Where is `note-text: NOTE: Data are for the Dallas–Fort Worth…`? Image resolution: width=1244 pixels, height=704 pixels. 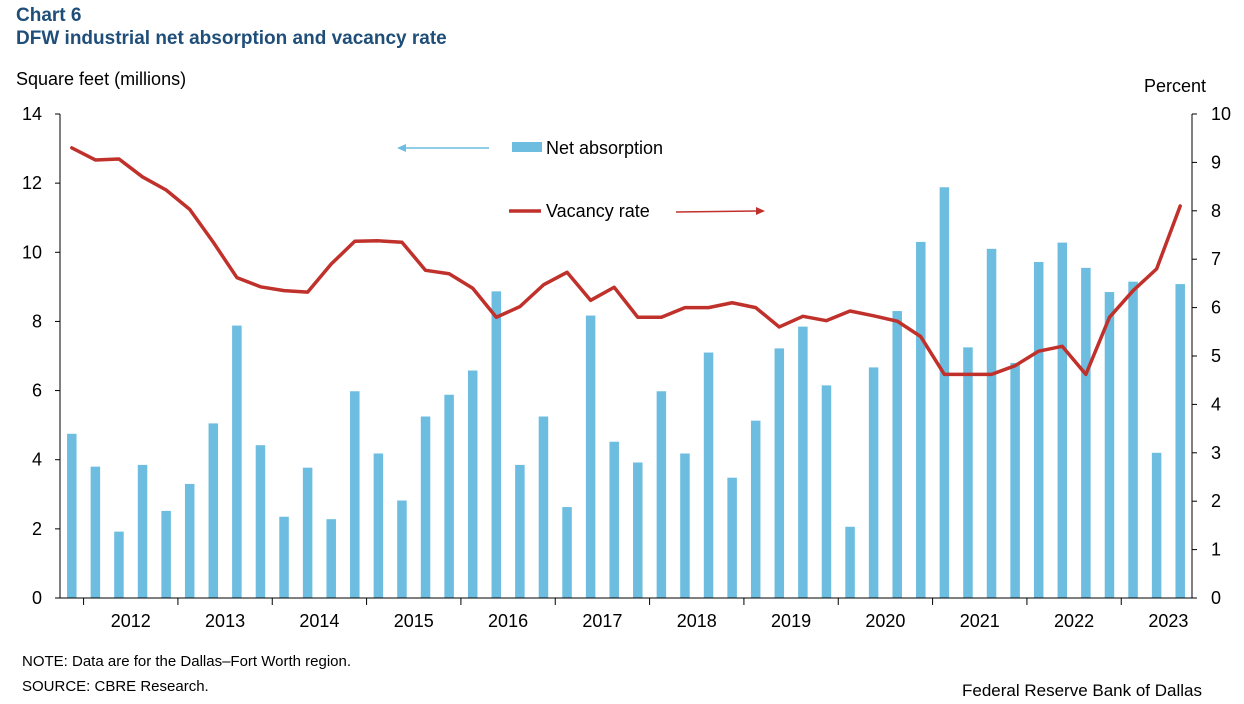 note-text: NOTE: Data are for the Dallas–Fort Worth… is located at coordinates (187, 661).